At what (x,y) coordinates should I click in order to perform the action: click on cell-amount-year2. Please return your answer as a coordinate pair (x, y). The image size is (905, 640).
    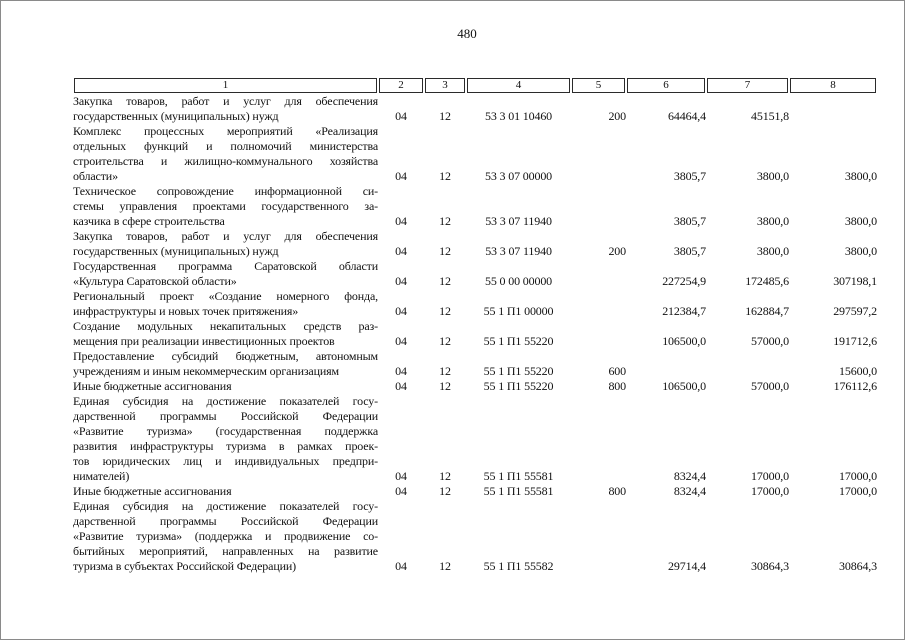
    Looking at the image, I should click on (747, 364).